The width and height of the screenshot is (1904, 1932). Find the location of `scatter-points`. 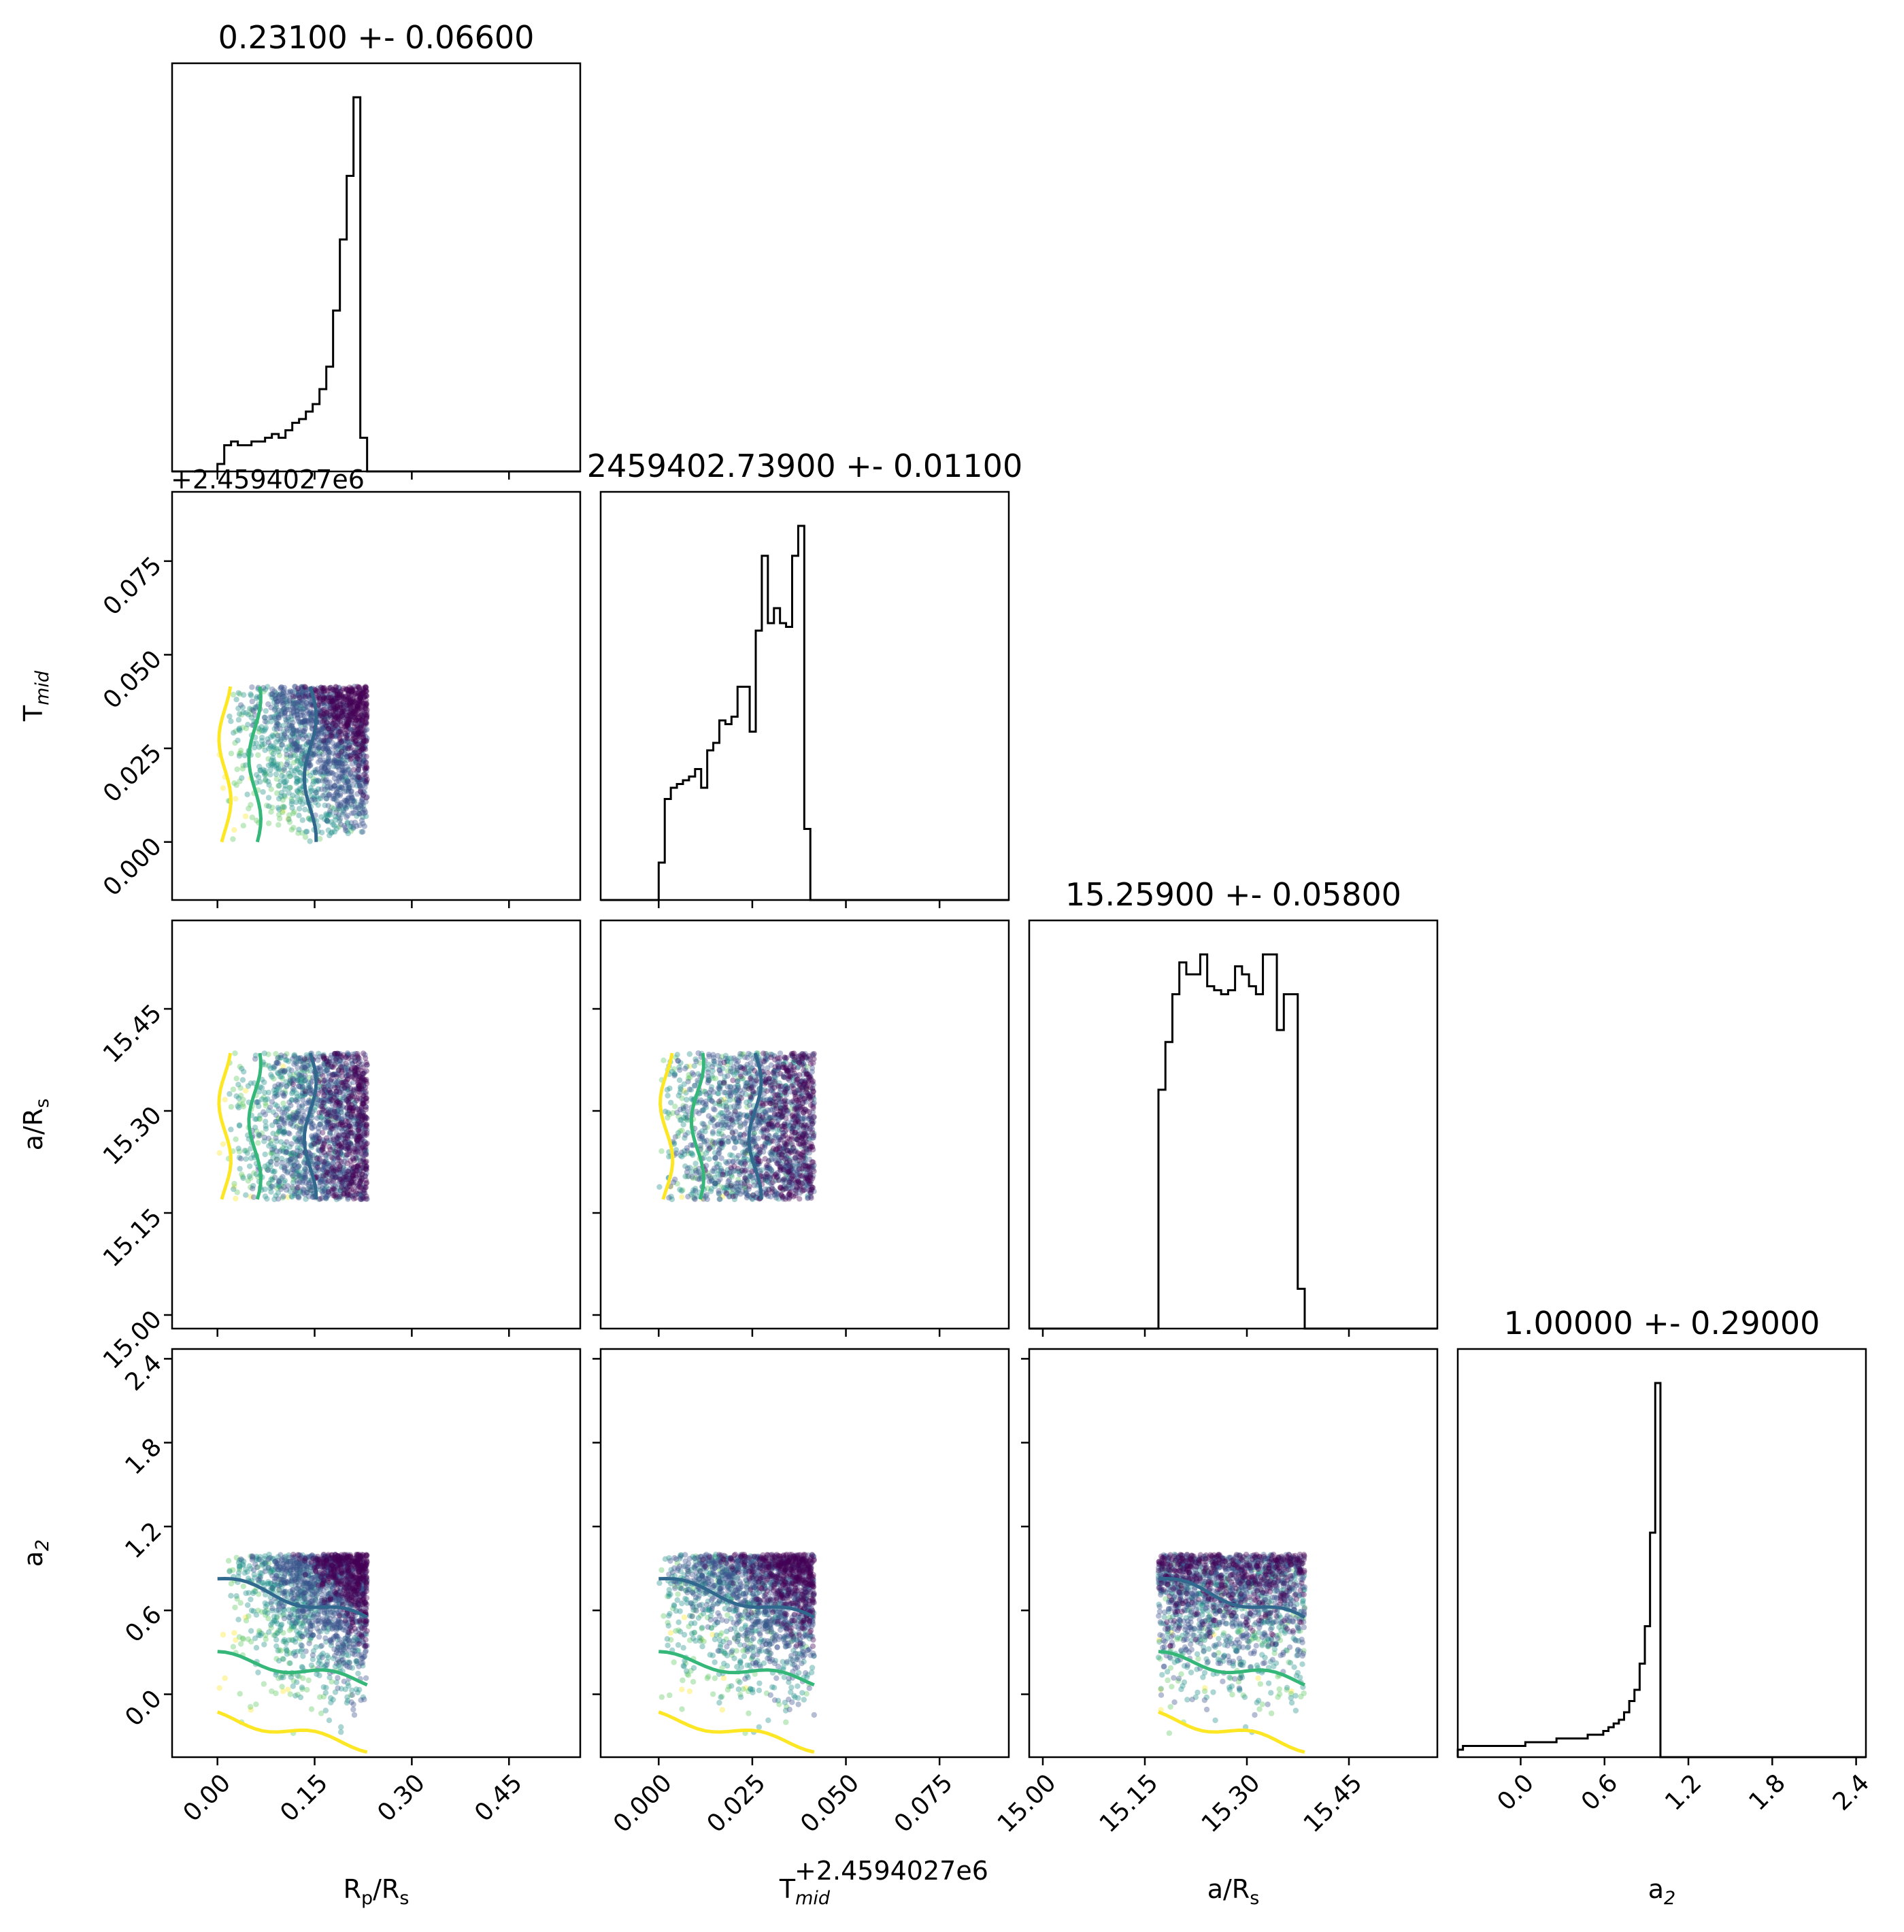

scatter-points is located at coordinates (293, 1126).